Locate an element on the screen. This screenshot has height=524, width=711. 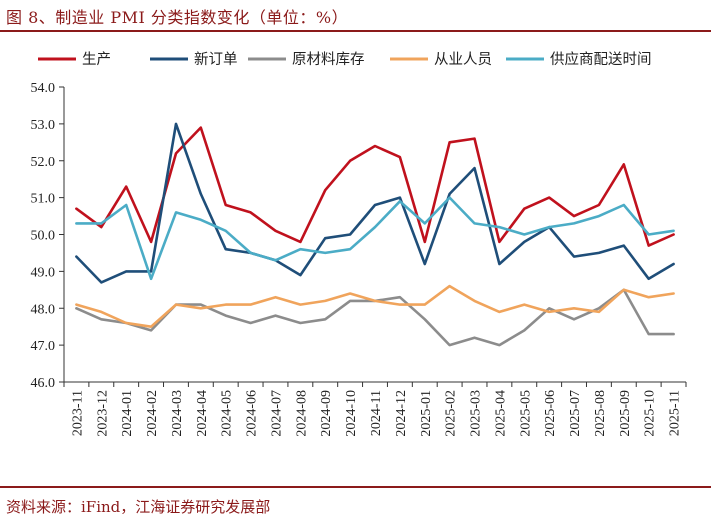
x-tick-label: 2024-12 is located at coordinates (401, 413).